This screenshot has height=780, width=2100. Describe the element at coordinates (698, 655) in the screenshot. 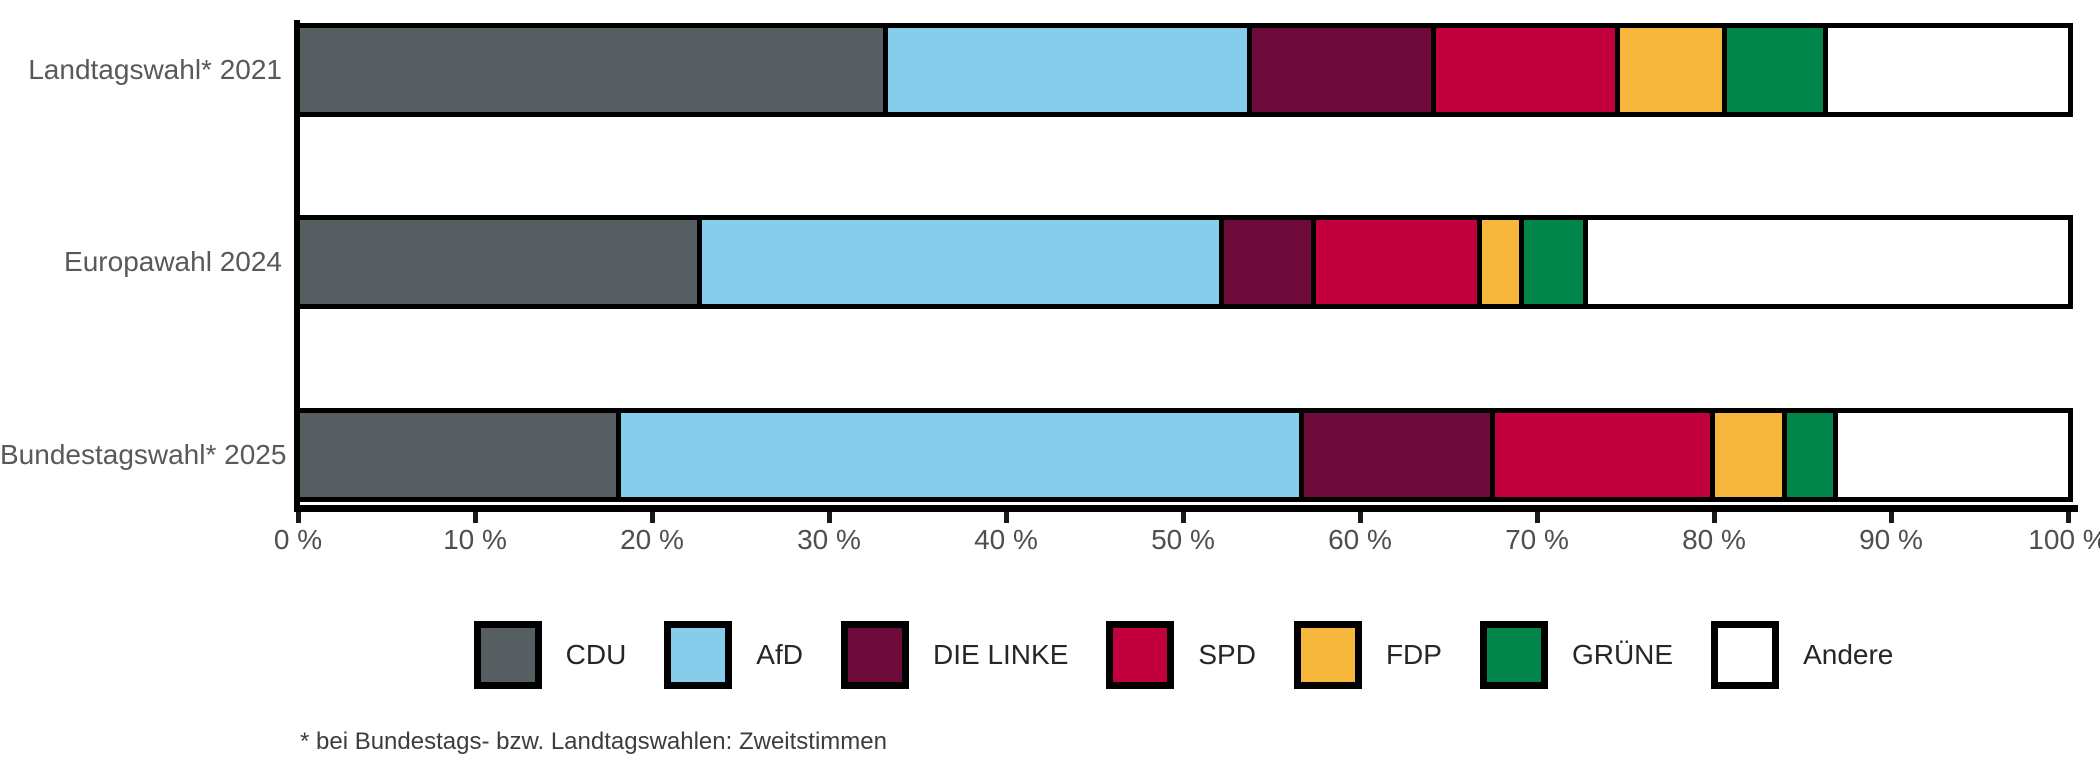

I see `legend-swatch-afd` at that location.